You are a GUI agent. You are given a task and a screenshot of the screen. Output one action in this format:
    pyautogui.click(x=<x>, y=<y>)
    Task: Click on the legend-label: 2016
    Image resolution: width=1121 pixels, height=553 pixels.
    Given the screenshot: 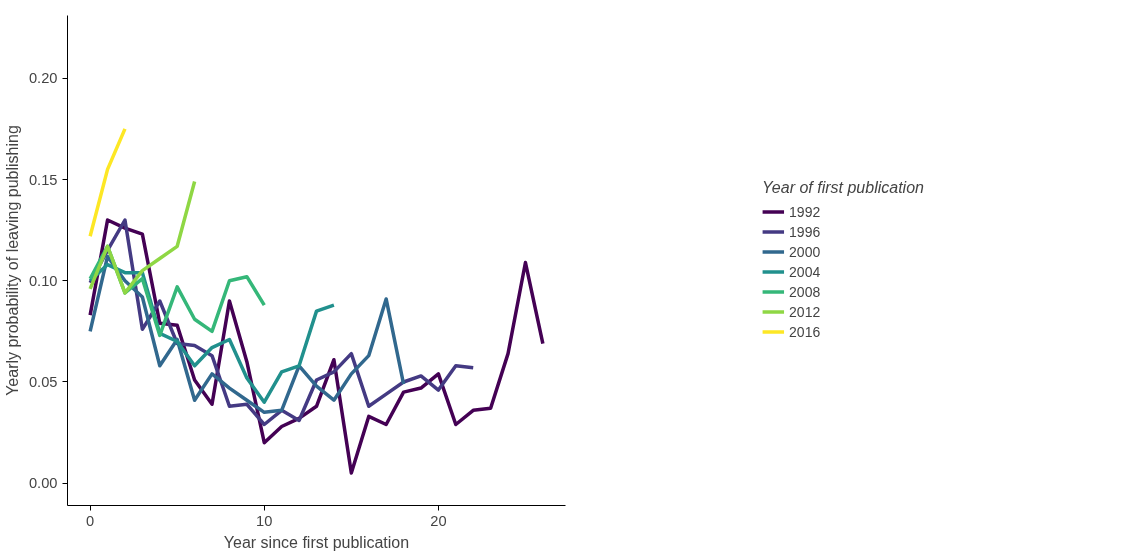 What is the action you would take?
    pyautogui.click(x=805, y=331)
    